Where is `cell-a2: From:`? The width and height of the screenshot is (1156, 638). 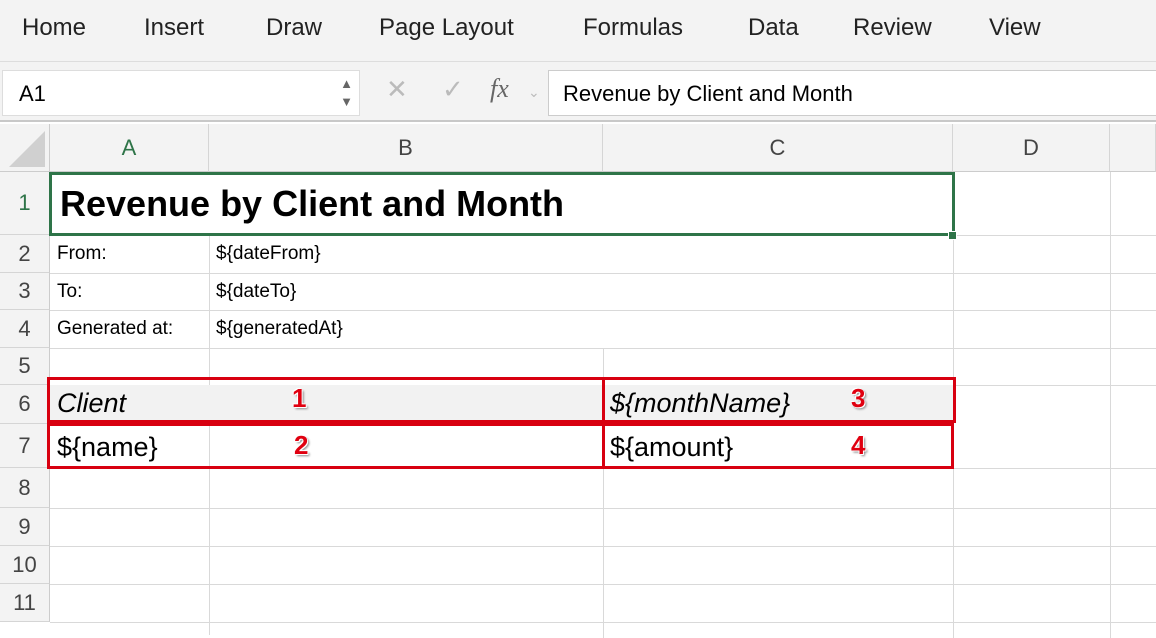 cell-a2: From: is located at coordinates (82, 253).